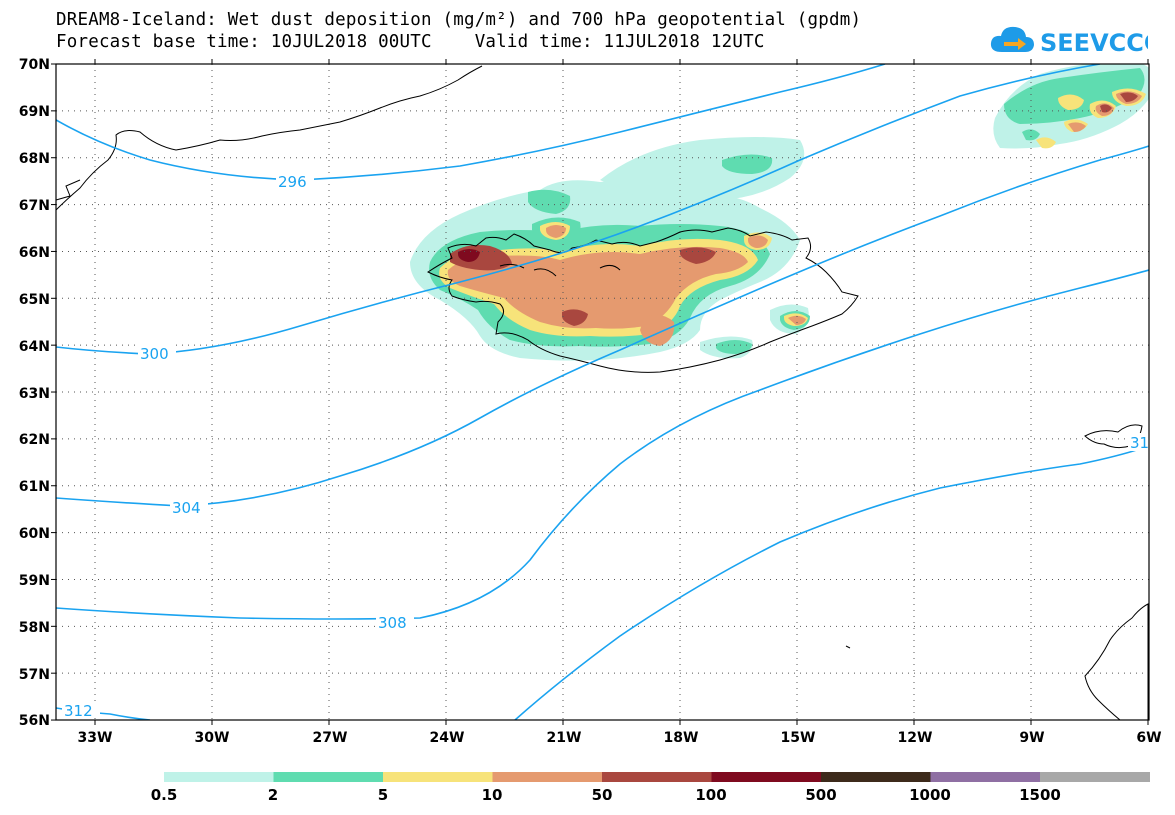 This screenshot has height=815, width=1175. I want to click on lon-label-30w: 30W, so click(212, 738).